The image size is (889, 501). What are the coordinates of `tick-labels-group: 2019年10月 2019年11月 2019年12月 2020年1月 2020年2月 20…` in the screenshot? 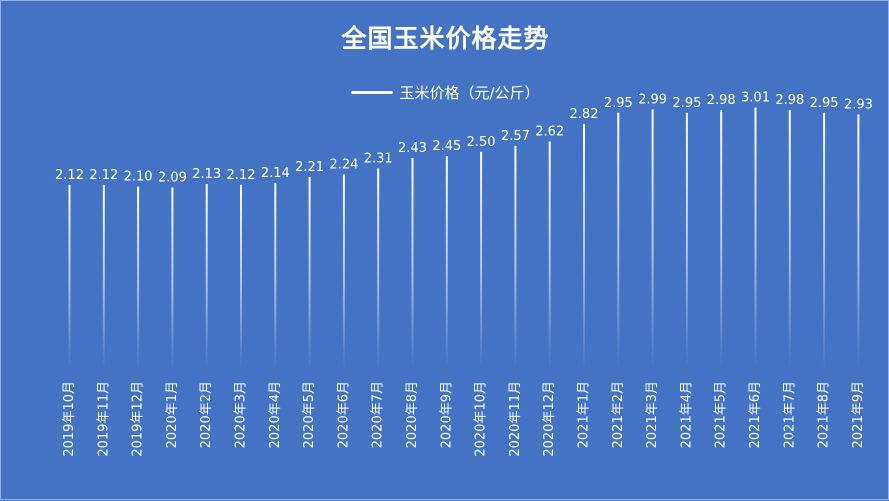 It's located at (464, 419).